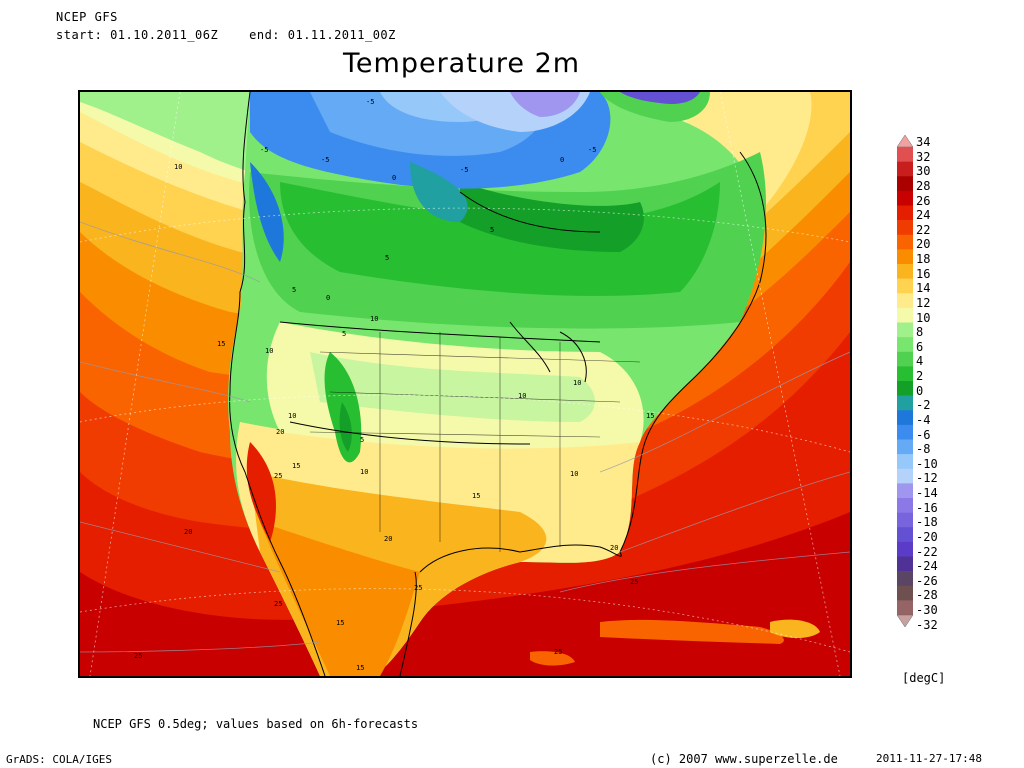  What do you see at coordinates (462, 63) in the screenshot?
I see `map-title: Temperature 2m` at bounding box center [462, 63].